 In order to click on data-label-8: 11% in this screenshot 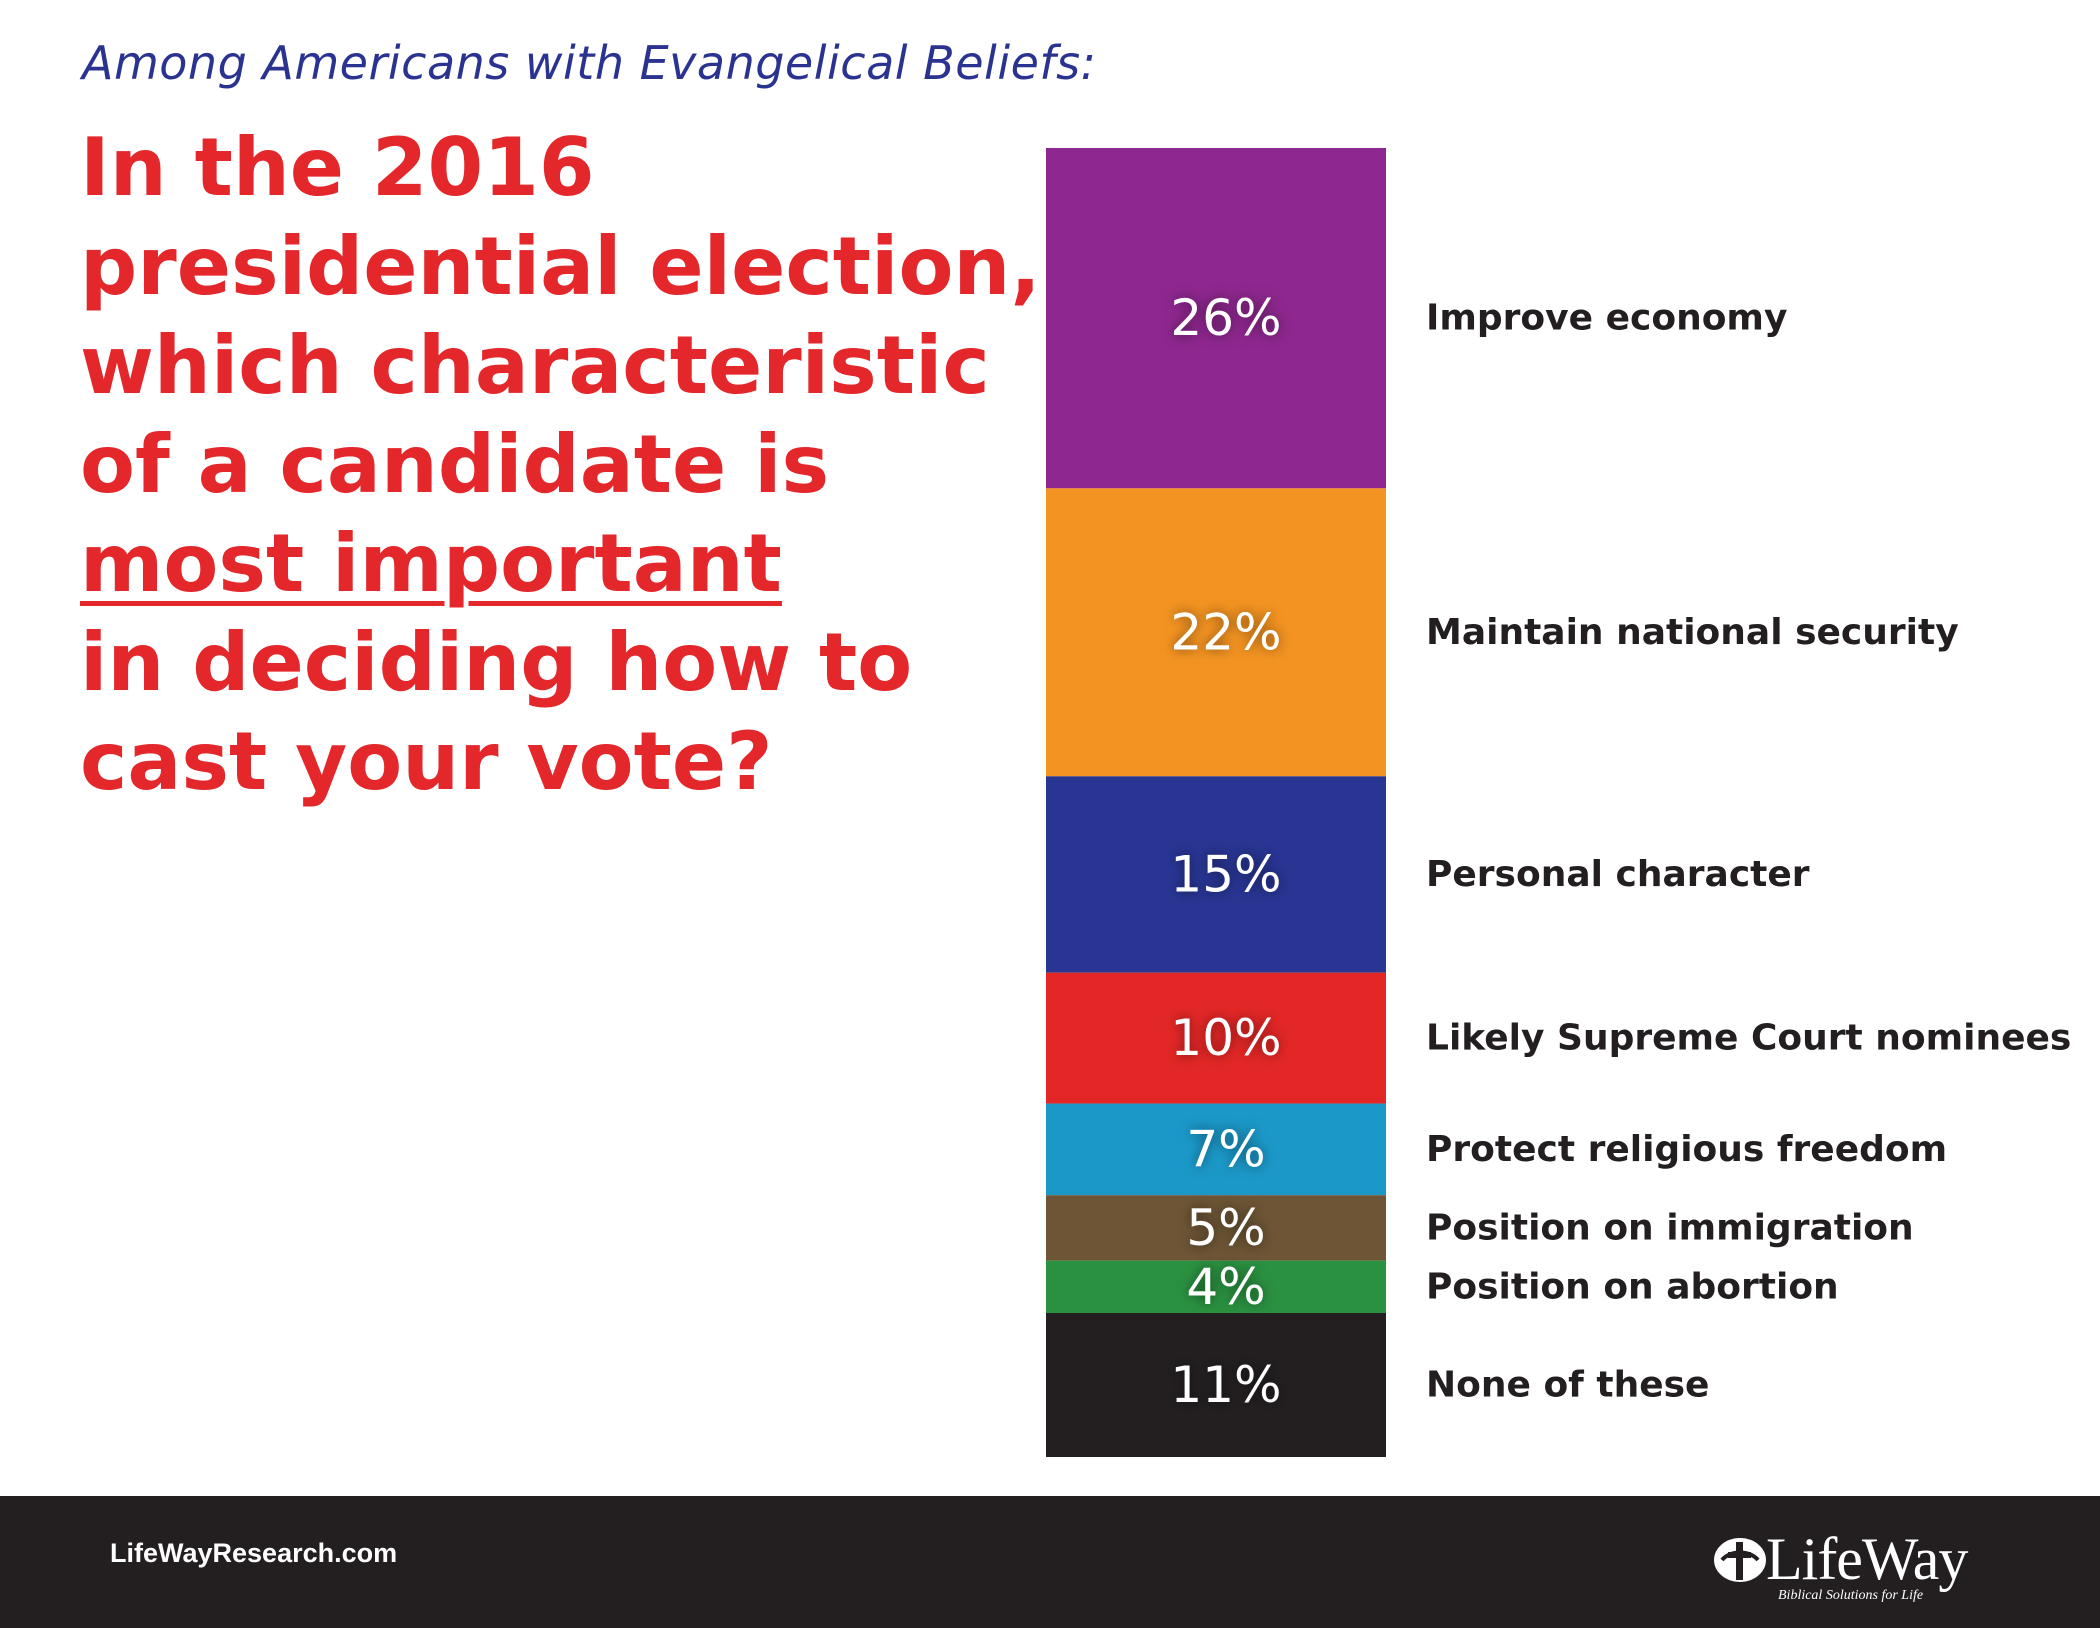, I will do `click(1225, 1385)`.